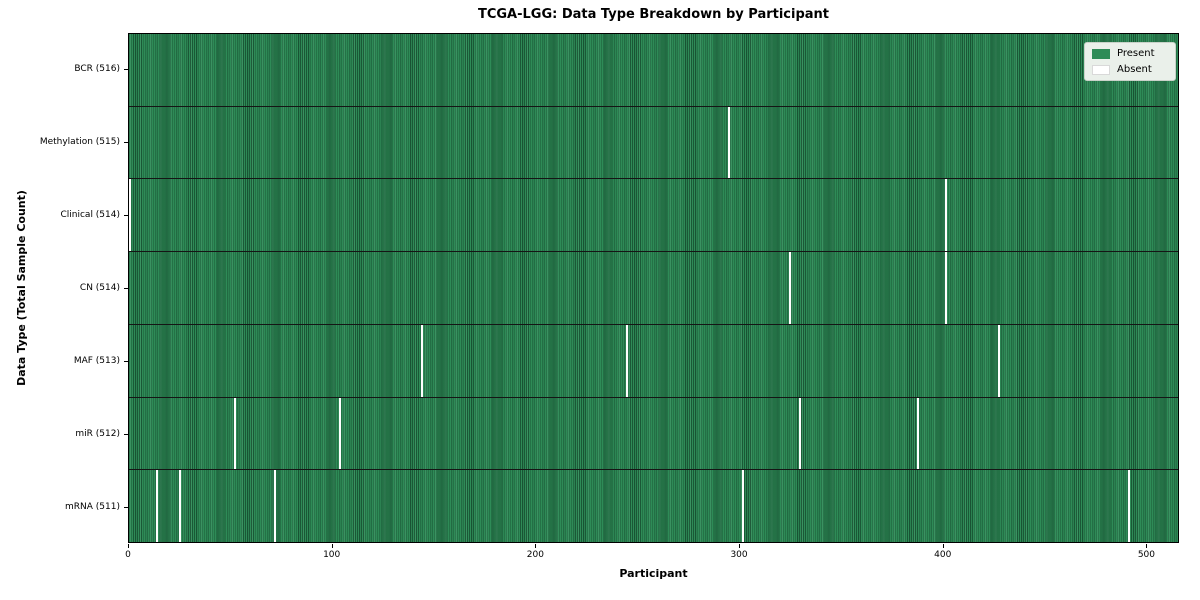 The width and height of the screenshot is (1200, 600). I want to click on x-tick-label: 500, so click(1146, 555).